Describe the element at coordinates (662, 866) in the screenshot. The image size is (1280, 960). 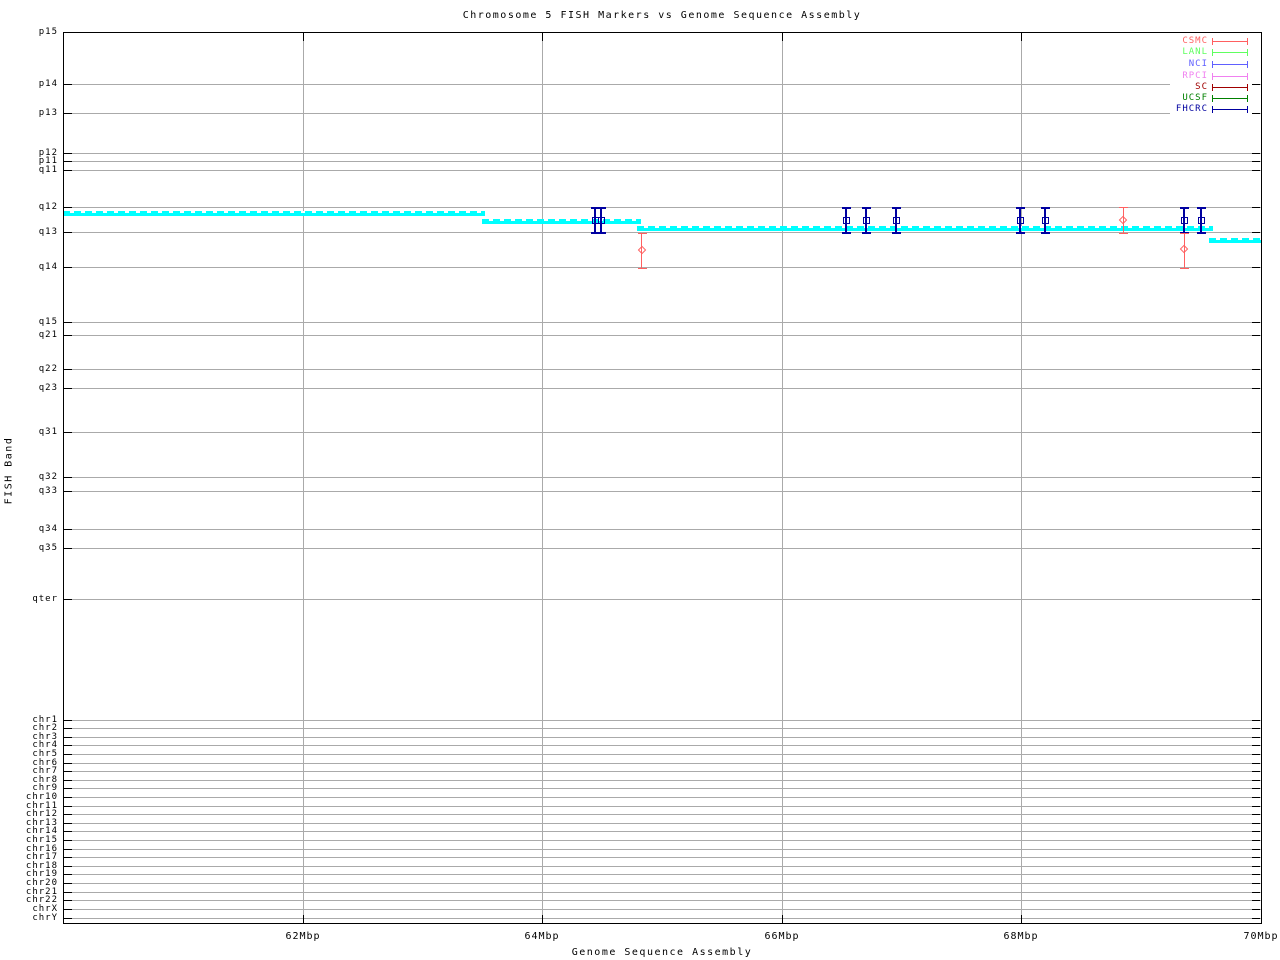
I see `gridline-y-chr18` at that location.